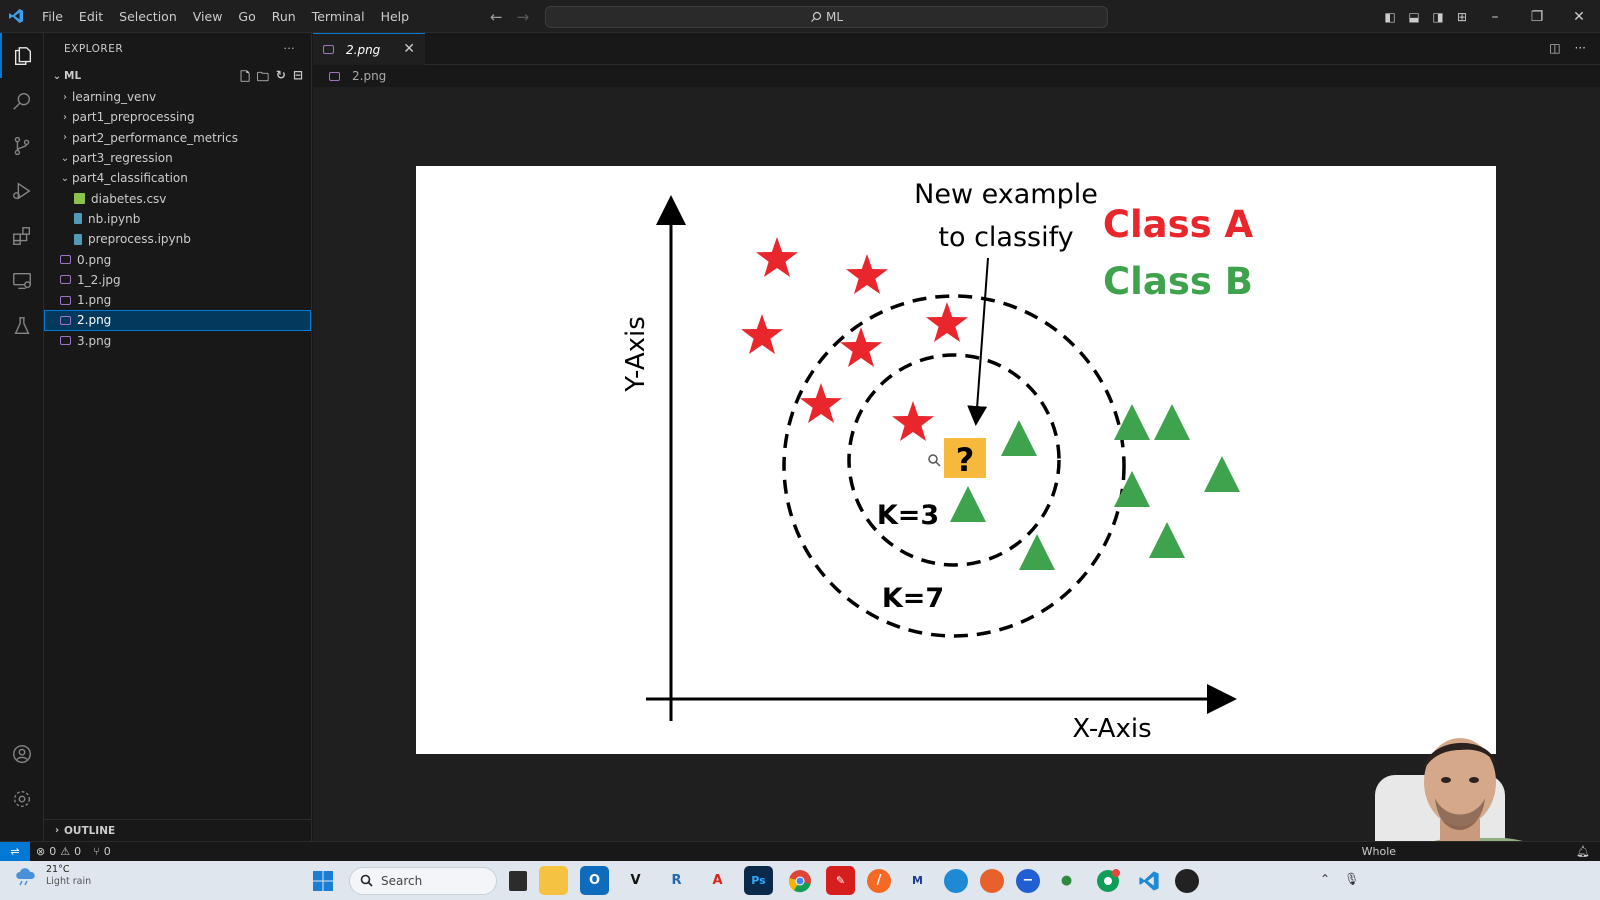 The image size is (1600, 900). I want to click on more-actions-icon: ···, so click(289, 49).